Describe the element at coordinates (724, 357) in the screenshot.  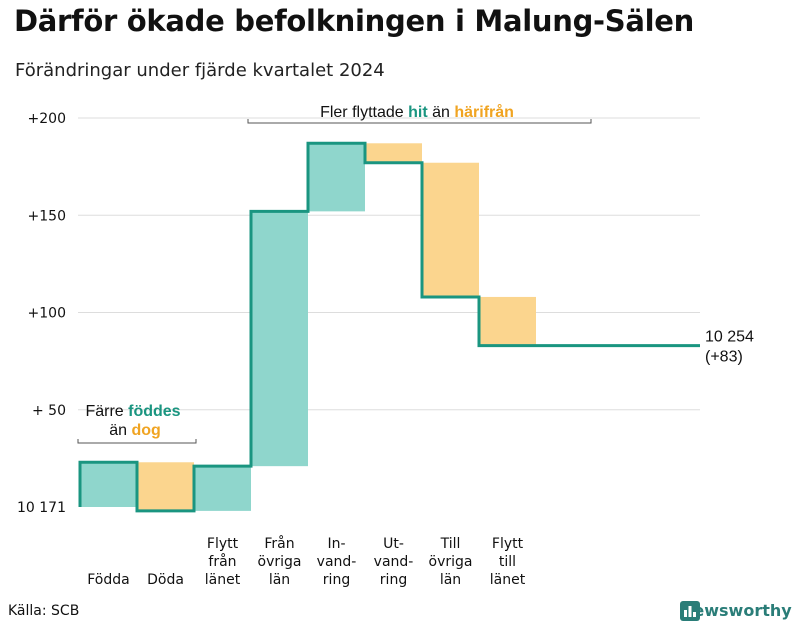
I see `end-change-label: (+83)` at that location.